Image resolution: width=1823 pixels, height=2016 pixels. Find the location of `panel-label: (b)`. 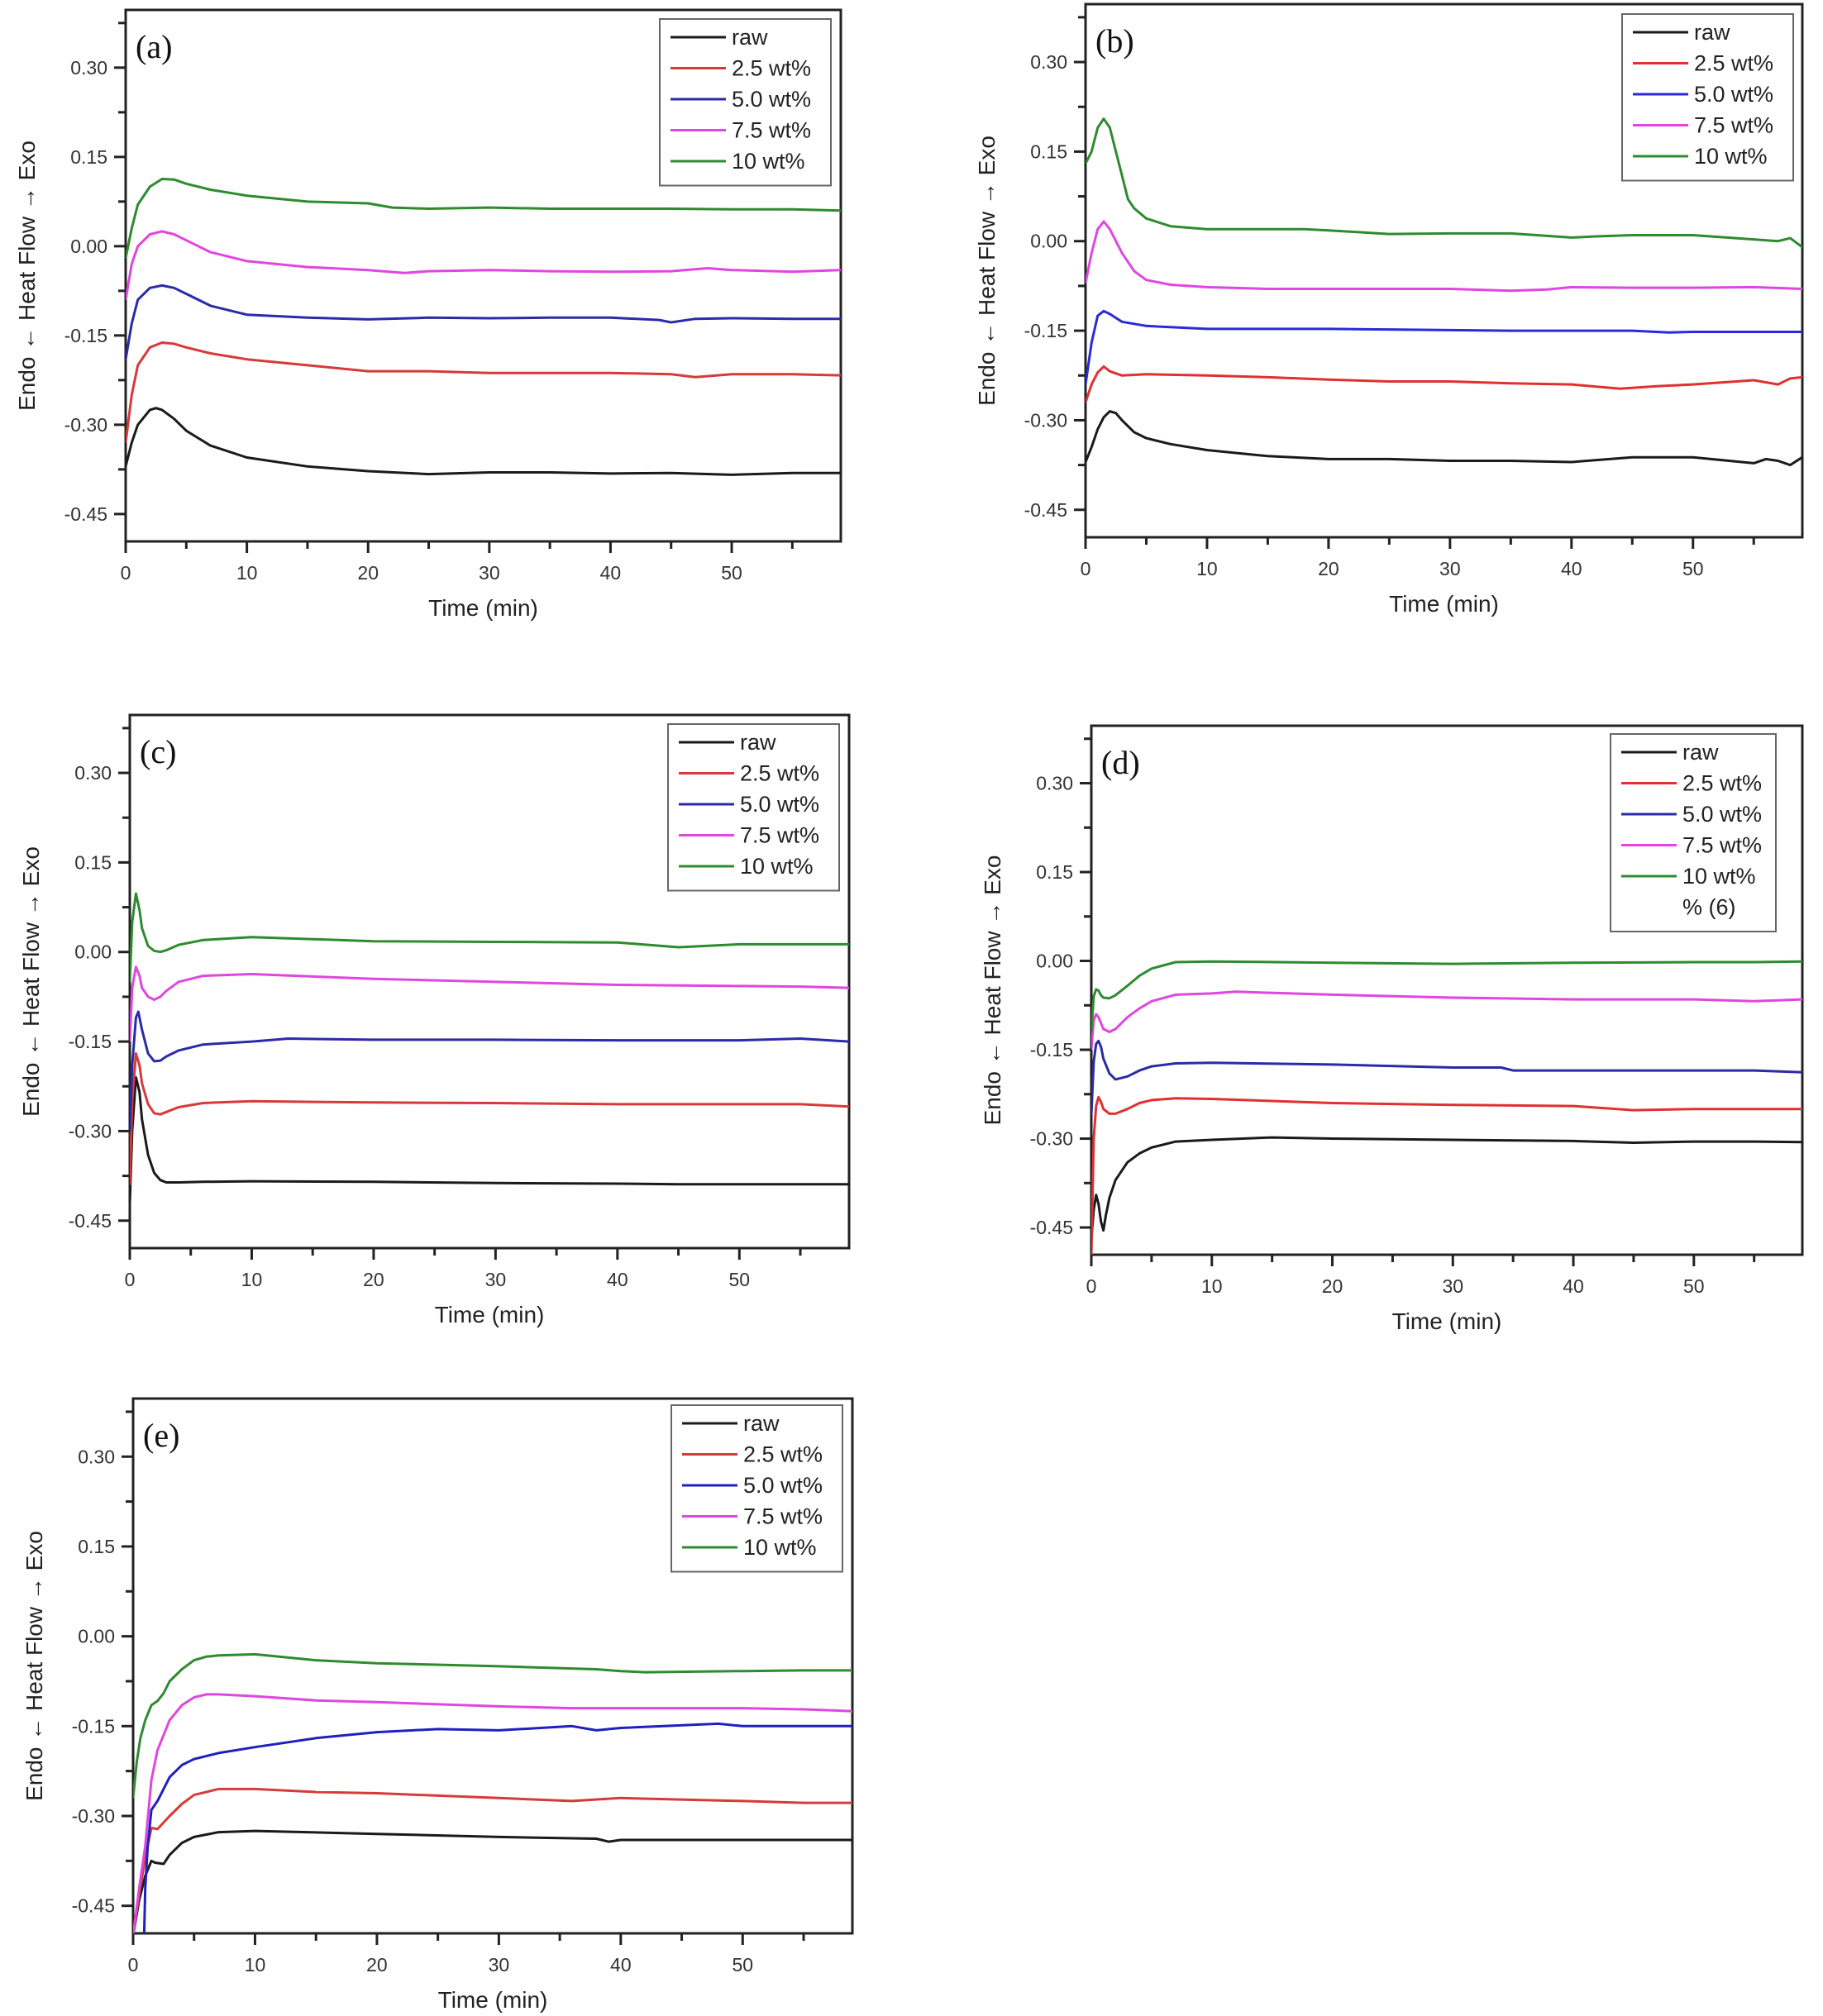

panel-label: (b) is located at coordinates (1115, 41).